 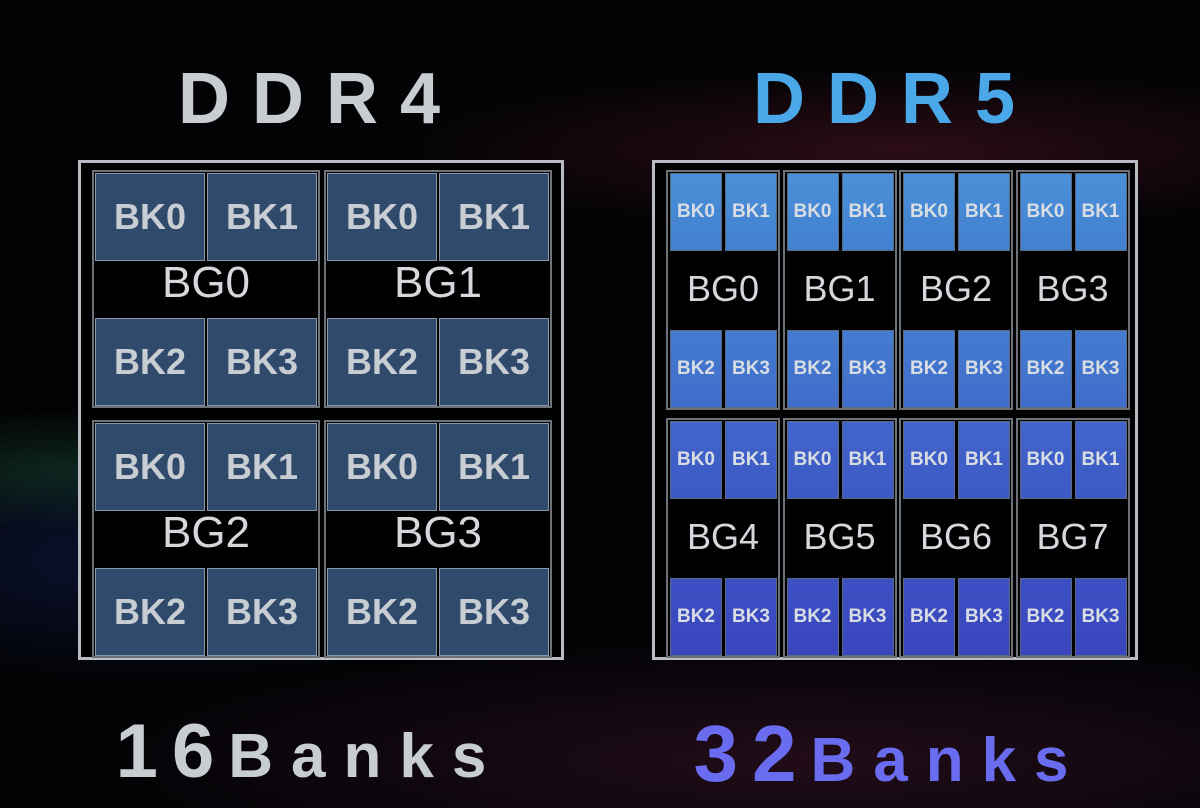 What do you see at coordinates (895, 99) in the screenshot?
I see `ddr5-title: DDR5` at bounding box center [895, 99].